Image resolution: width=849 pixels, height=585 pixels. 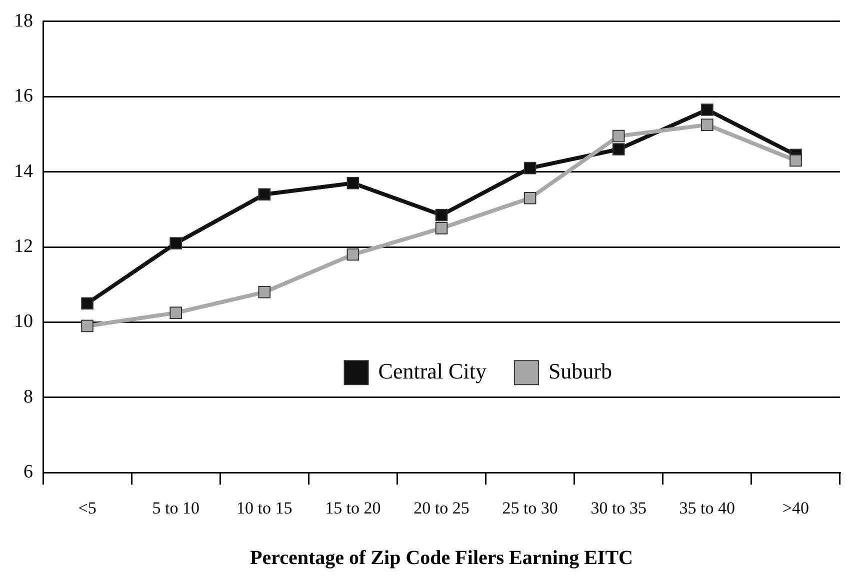 What do you see at coordinates (23, 246) in the screenshot?
I see `y-tick-label: 12` at bounding box center [23, 246].